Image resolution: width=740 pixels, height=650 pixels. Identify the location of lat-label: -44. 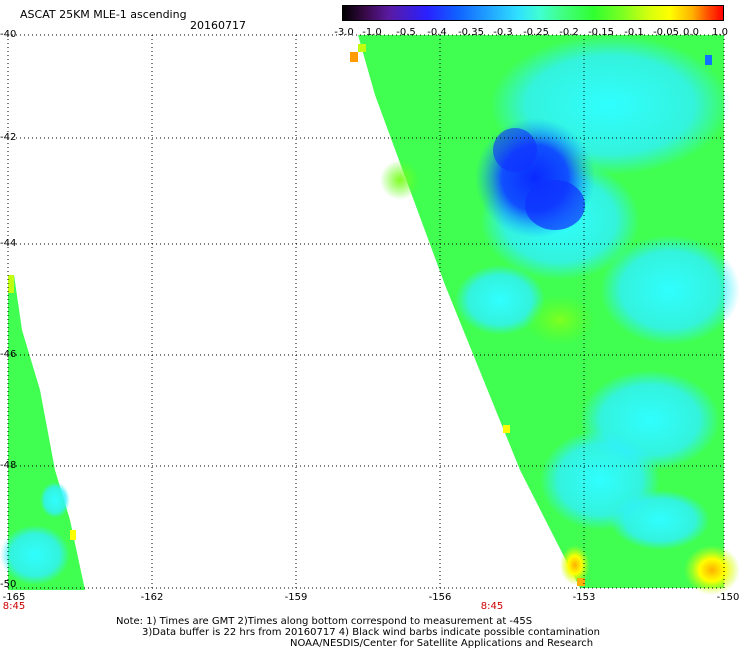
(8, 243).